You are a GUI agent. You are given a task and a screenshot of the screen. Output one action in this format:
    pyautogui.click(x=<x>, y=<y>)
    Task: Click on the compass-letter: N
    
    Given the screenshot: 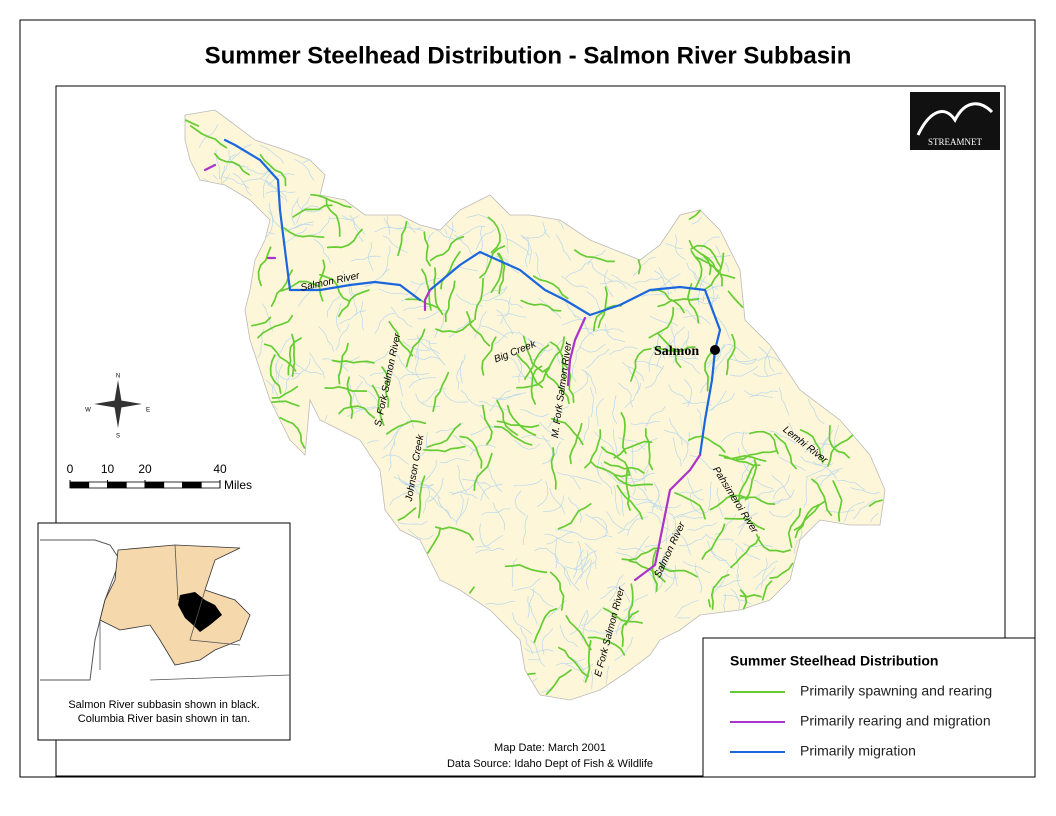 What is the action you would take?
    pyautogui.click(x=118, y=377)
    